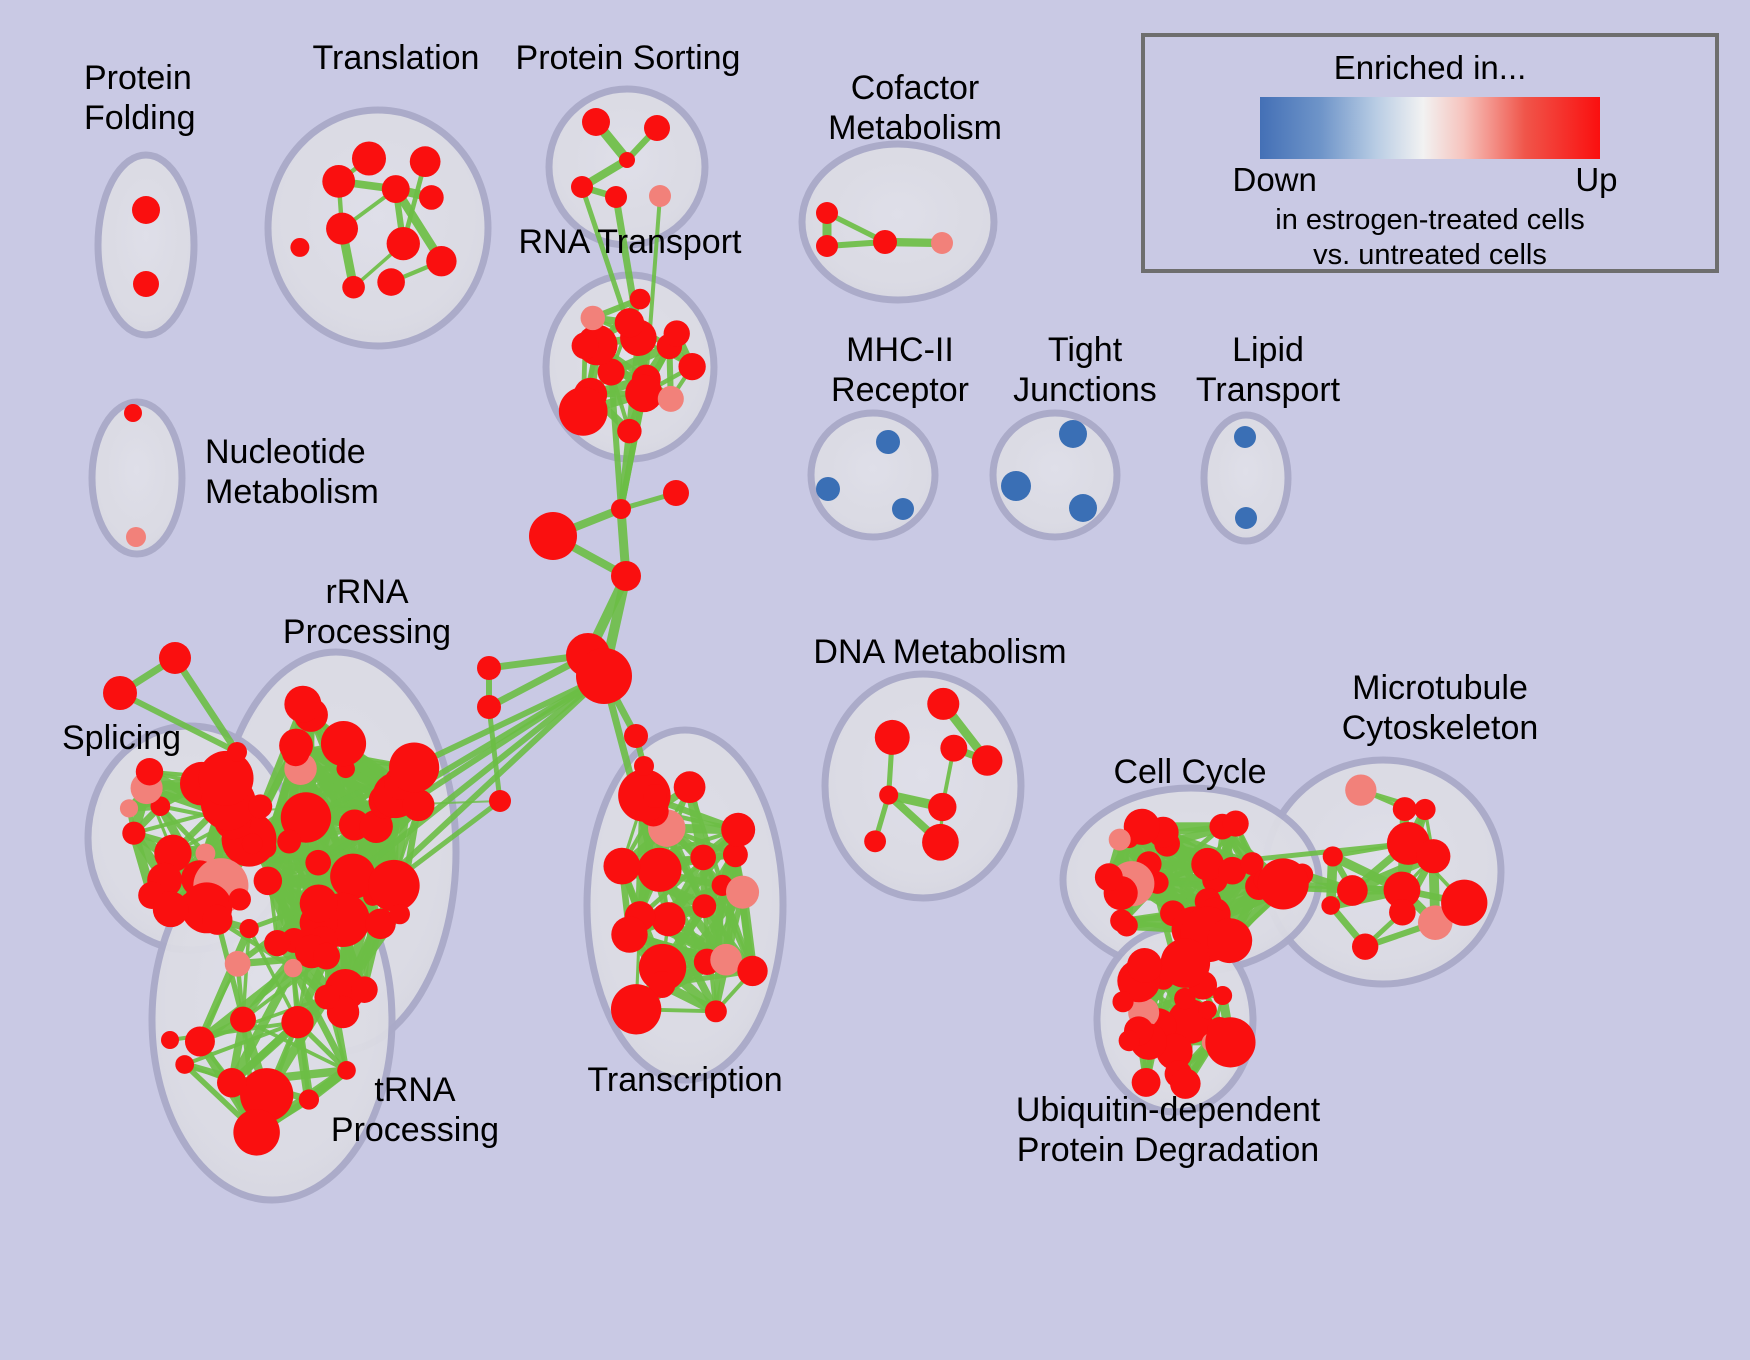 The width and height of the screenshot is (1750, 1360). What do you see at coordinates (628, 58) in the screenshot?
I see `cluster-label-protein-sorting: Protein Sorting` at bounding box center [628, 58].